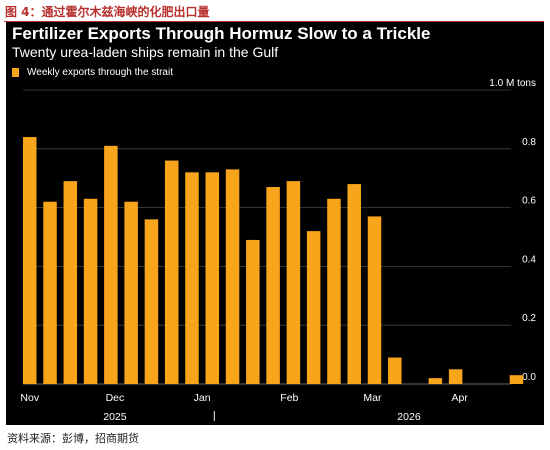  I want to click on y-tick-label: 0.8, so click(529, 142).